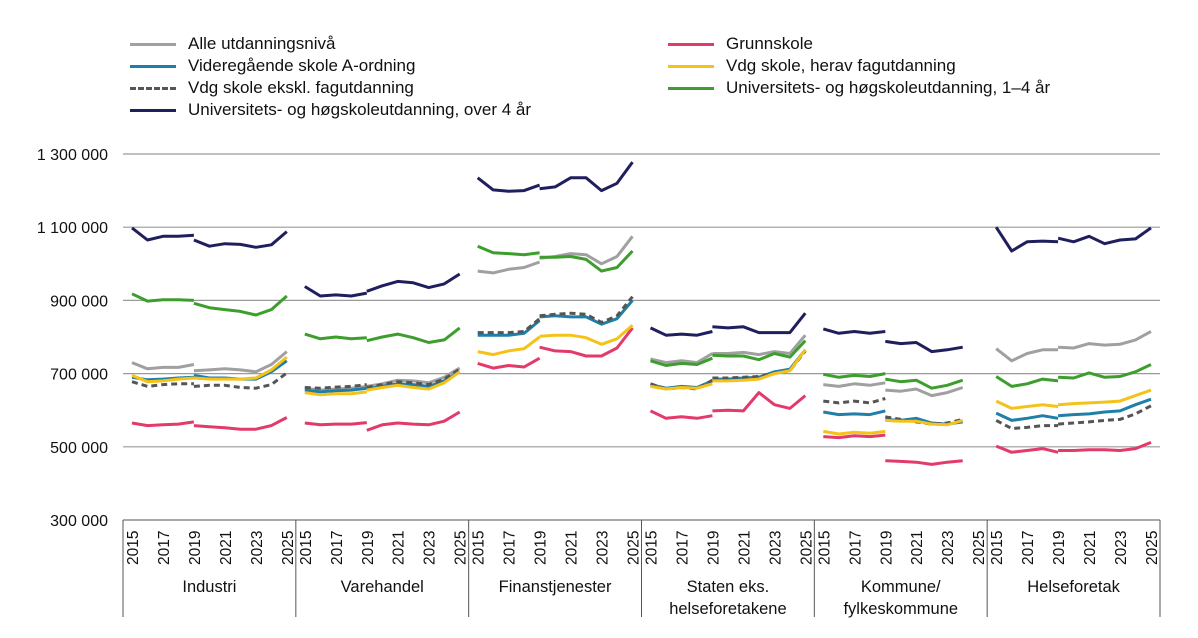 The width and height of the screenshot is (1198, 638). Describe the element at coordinates (382, 587) in the screenshot. I see `group-label: Varehandel` at that location.